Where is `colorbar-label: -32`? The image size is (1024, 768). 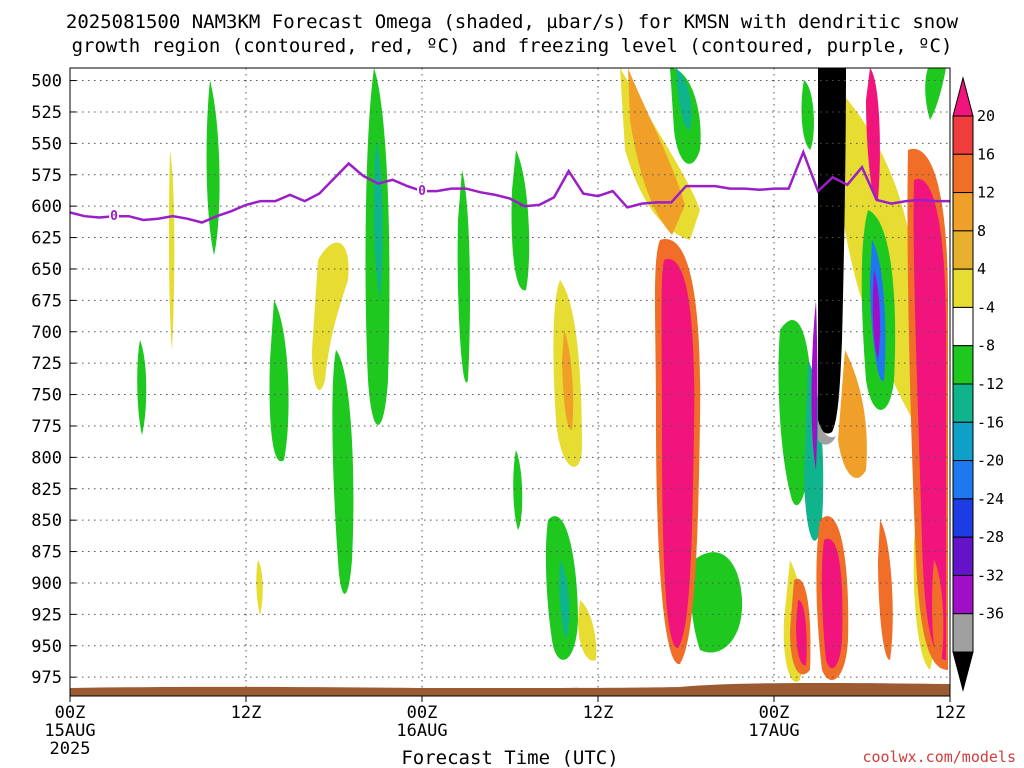
colorbar-label: -32 is located at coordinates (990, 575).